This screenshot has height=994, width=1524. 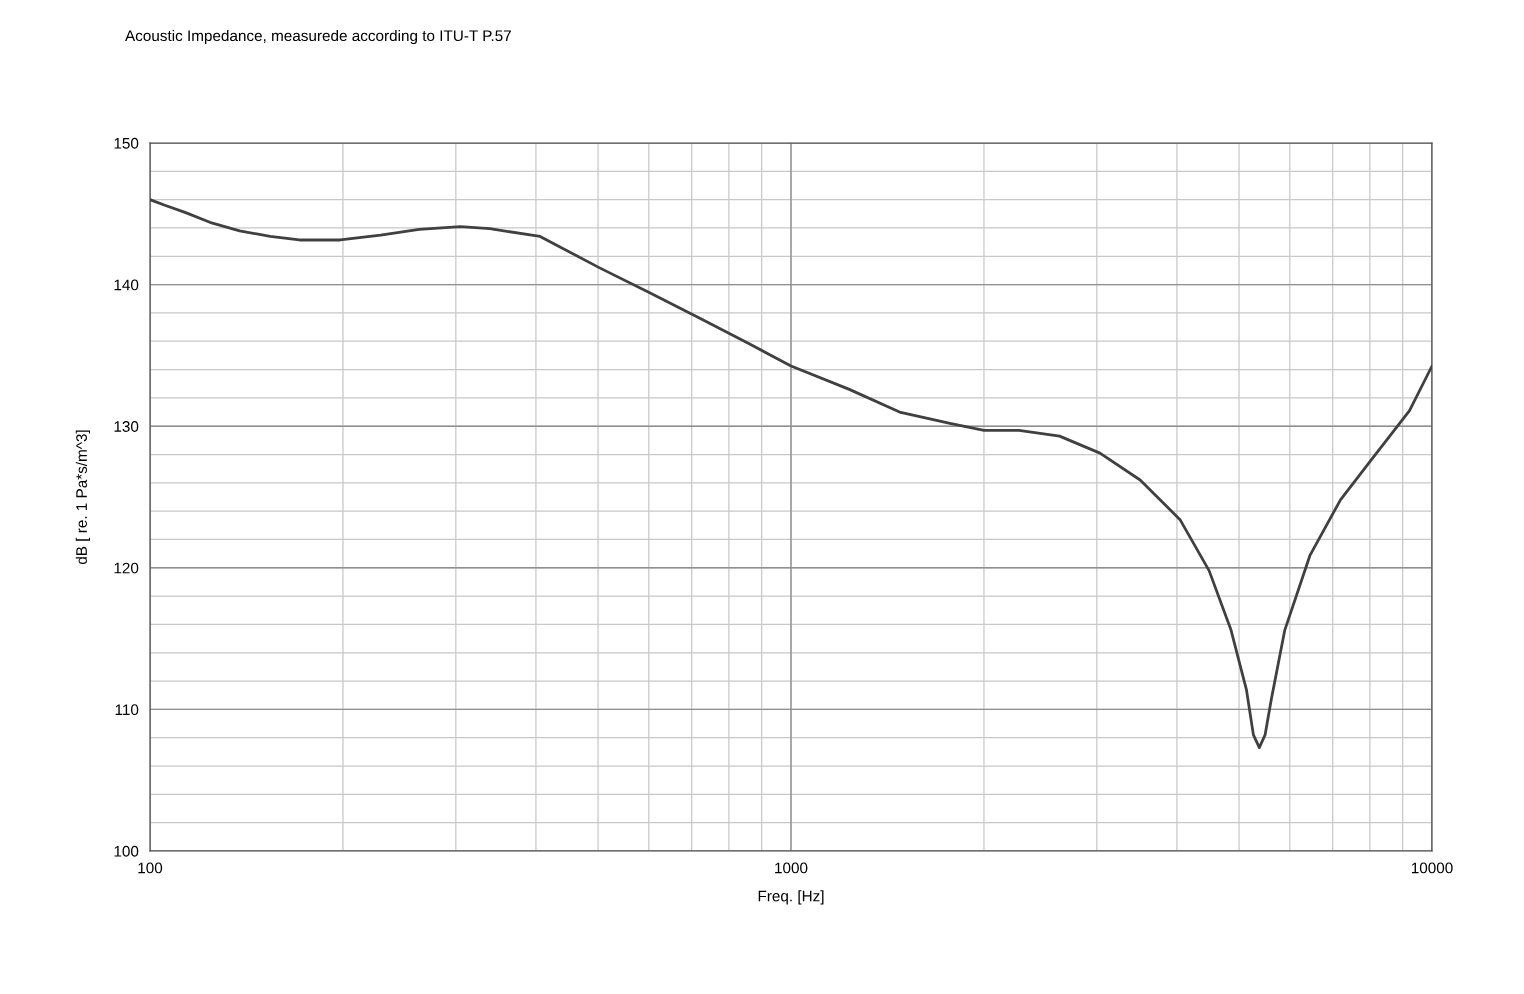 I want to click on y-tick-label: 100, so click(x=126, y=851).